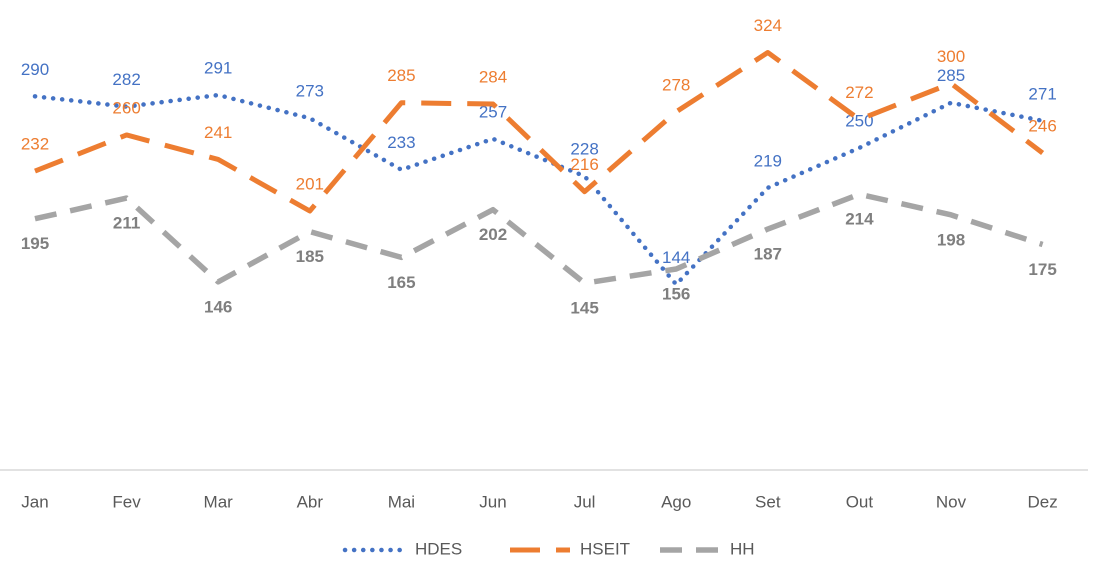 This screenshot has height=562, width=1093. I want to click on data-label: 284, so click(493, 77).